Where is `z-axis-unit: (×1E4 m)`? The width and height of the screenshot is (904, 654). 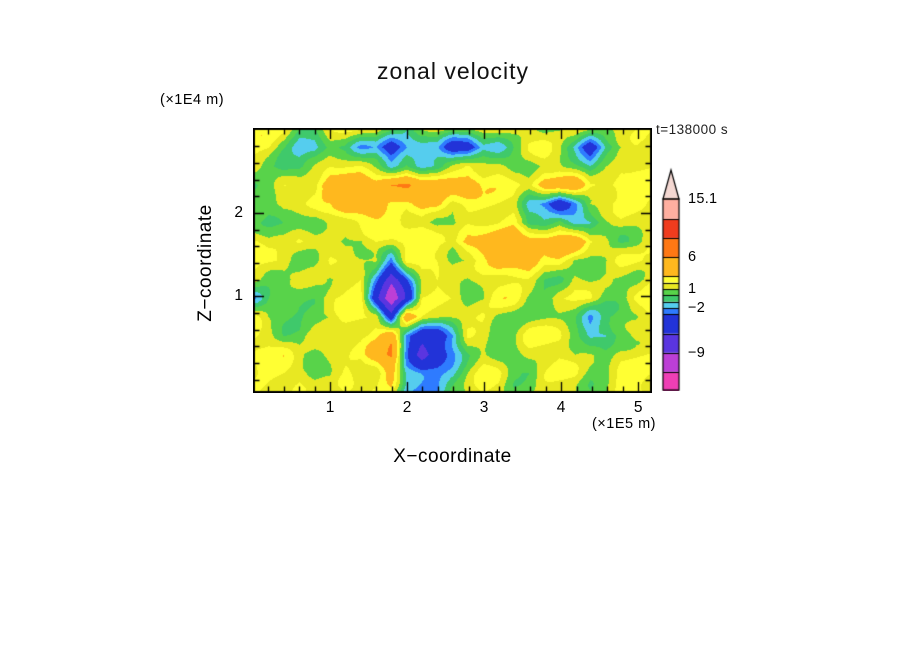
z-axis-unit: (×1E4 m) is located at coordinates (192, 100).